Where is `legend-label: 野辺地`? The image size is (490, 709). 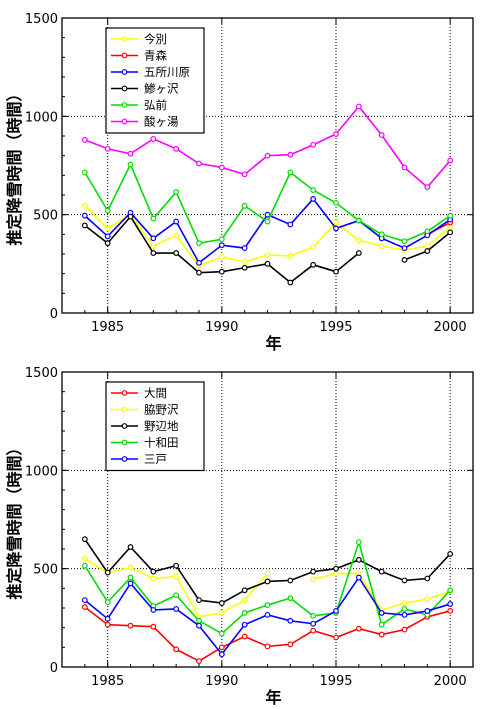 legend-label: 野辺地 is located at coordinates (161, 426).